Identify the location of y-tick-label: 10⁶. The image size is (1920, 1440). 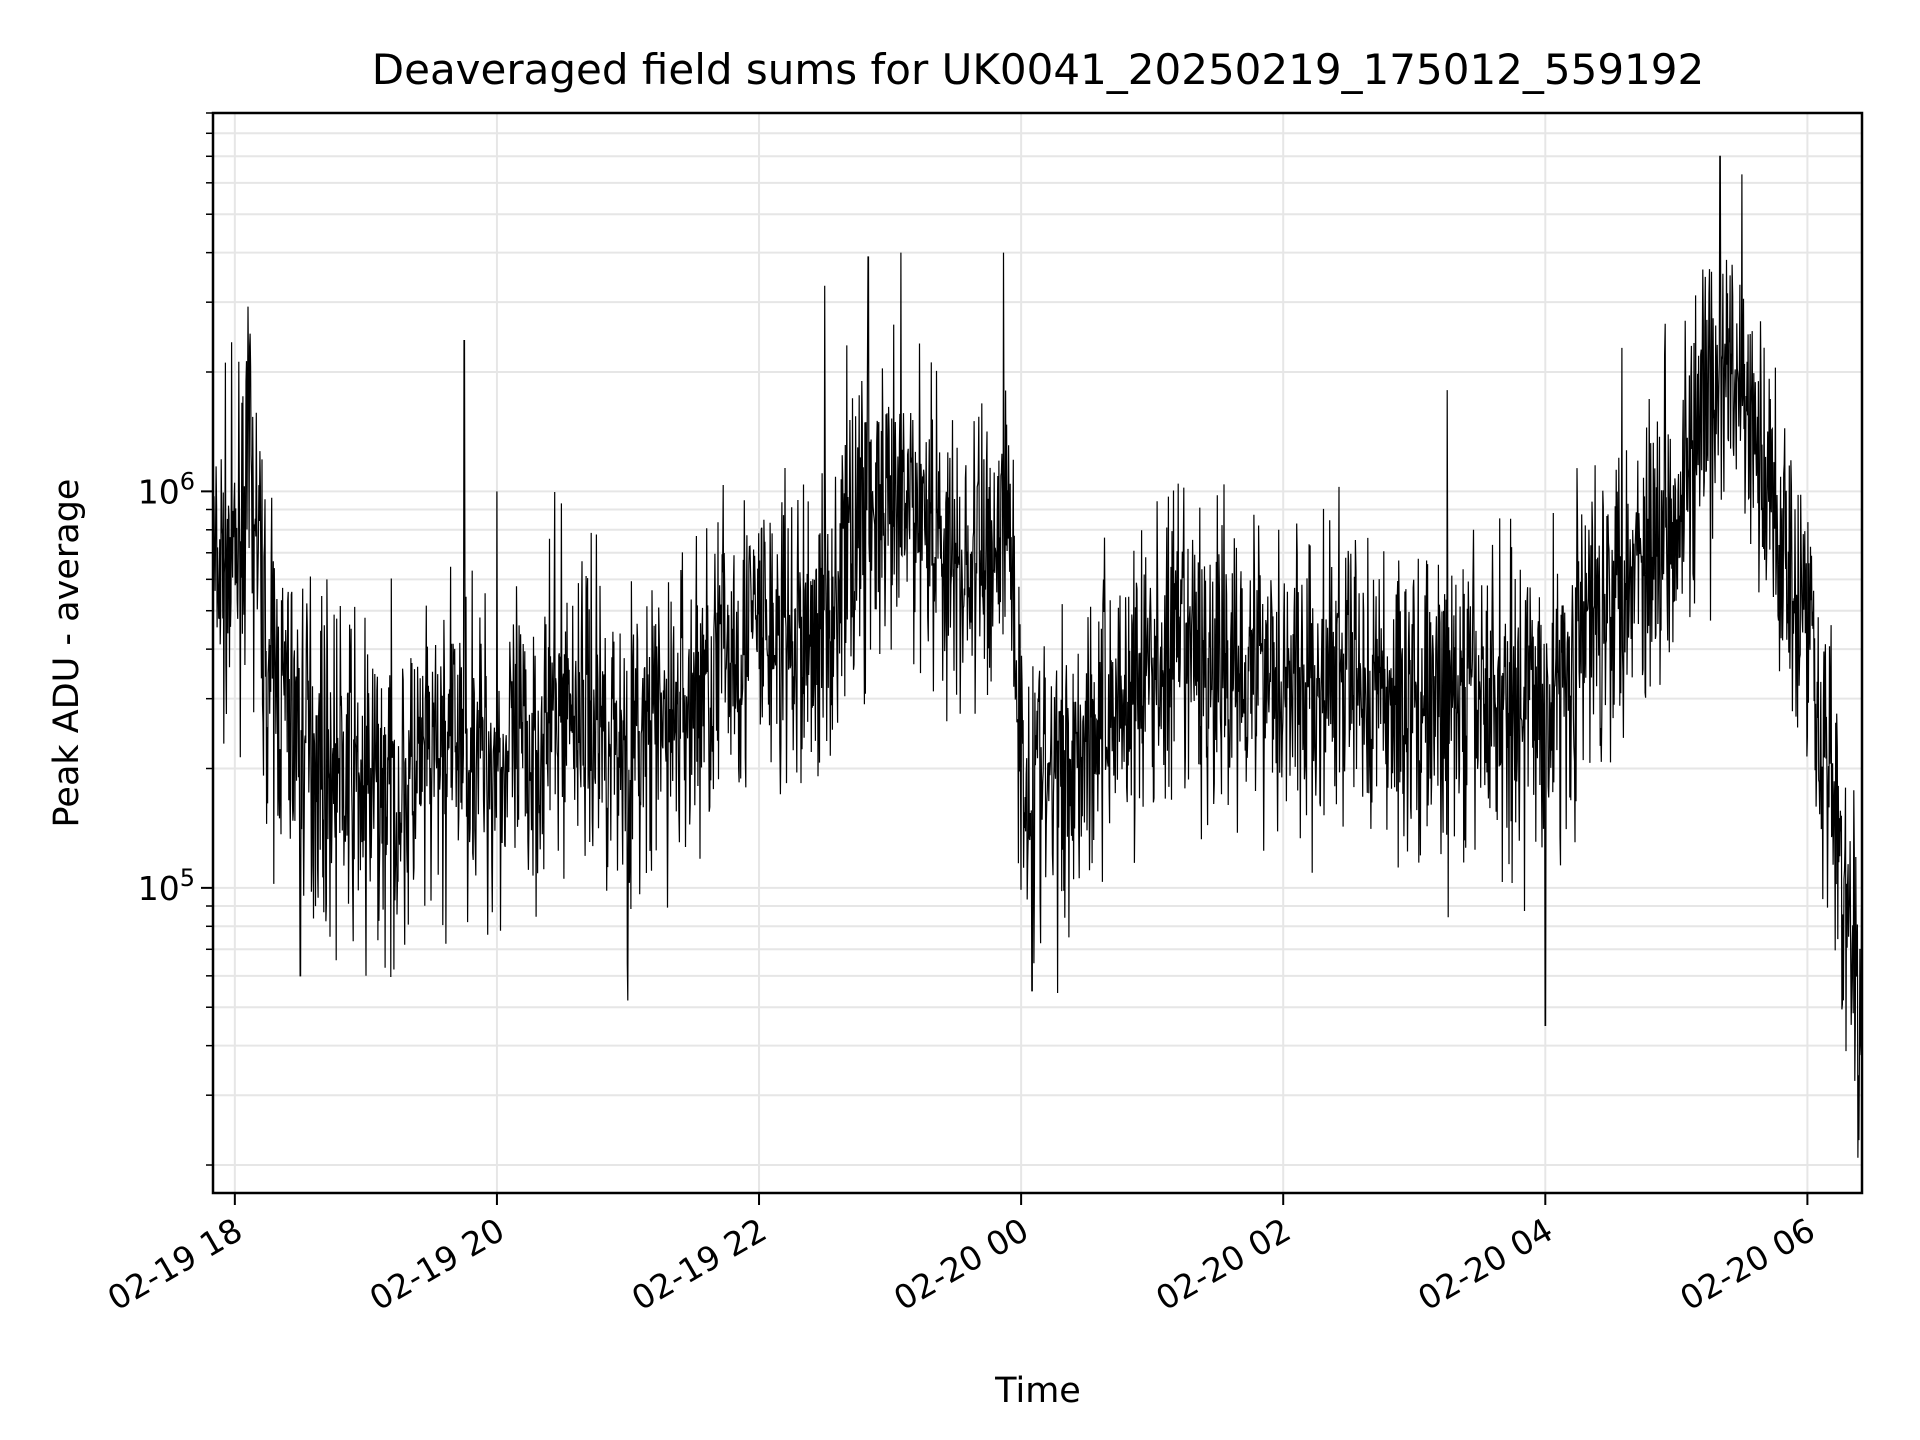
(166, 489).